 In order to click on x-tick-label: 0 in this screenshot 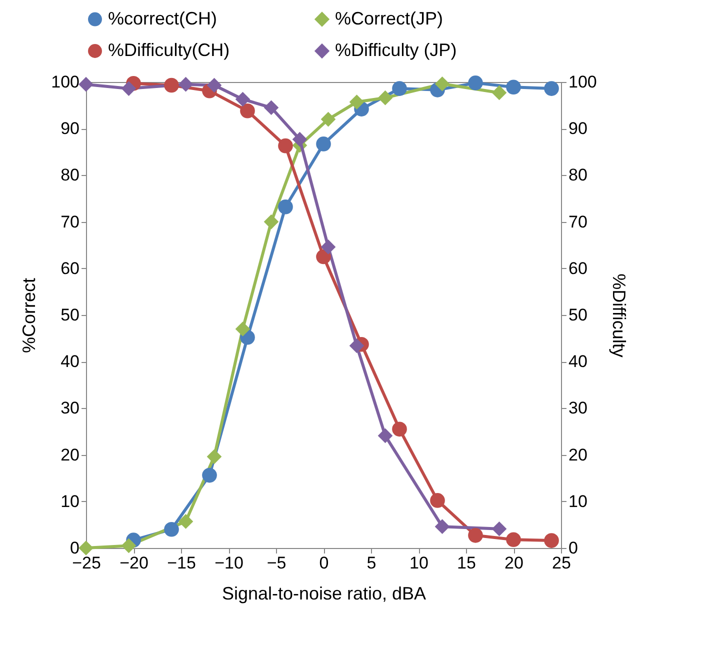, I will do `click(324, 563)`.